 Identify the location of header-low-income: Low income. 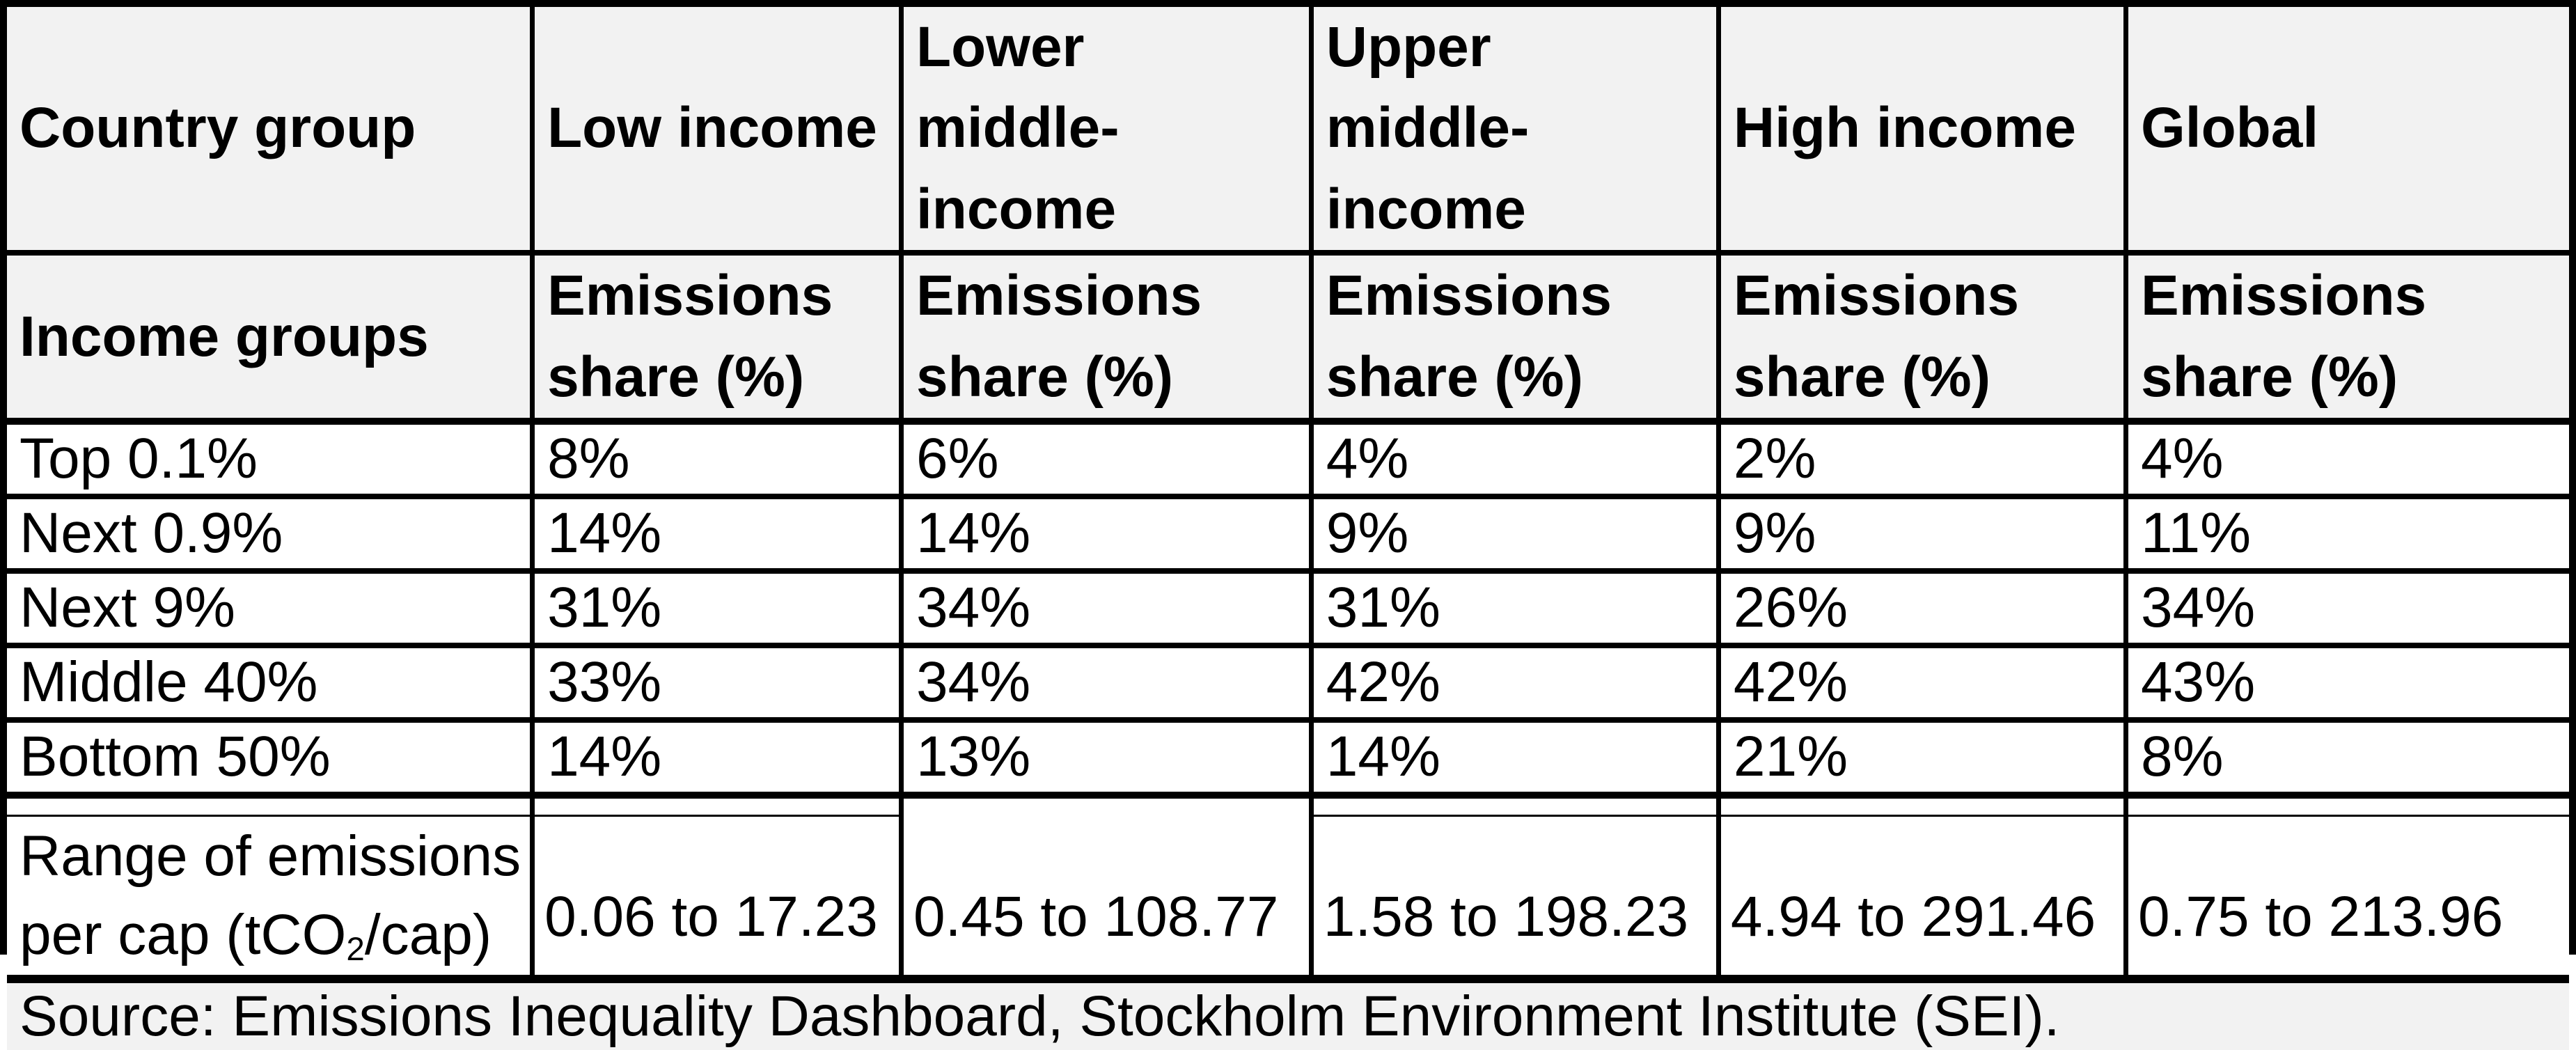
(719, 131).